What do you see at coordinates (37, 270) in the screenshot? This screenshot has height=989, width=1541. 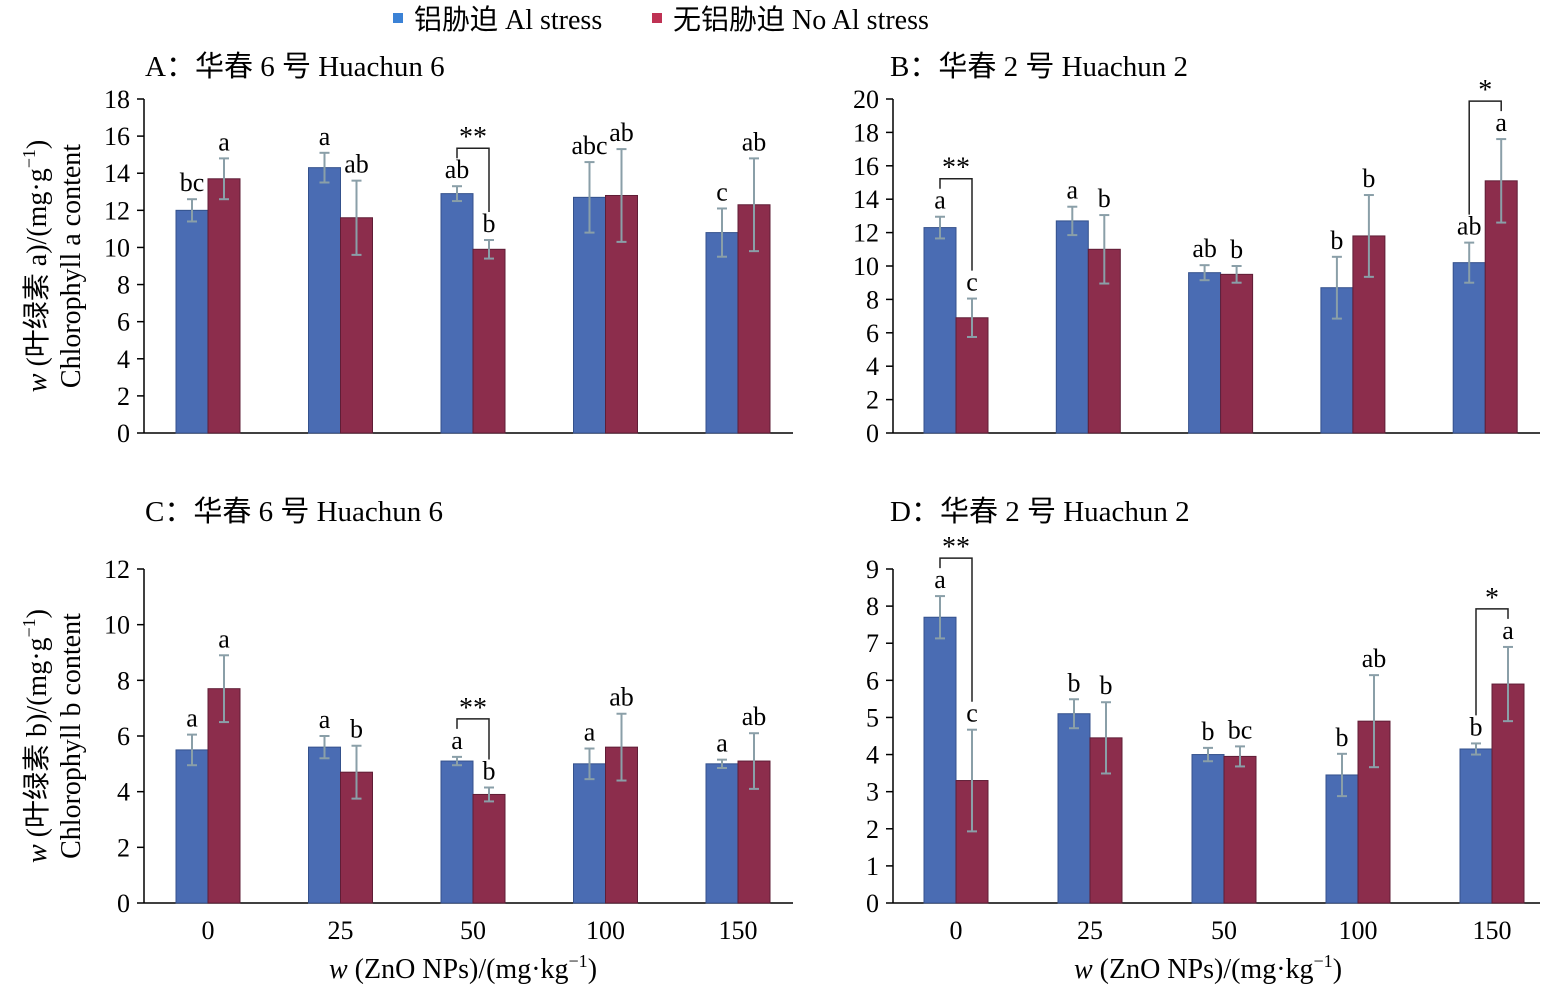 I see `label-text: (叶绿素 a)/(mg·g` at bounding box center [37, 270].